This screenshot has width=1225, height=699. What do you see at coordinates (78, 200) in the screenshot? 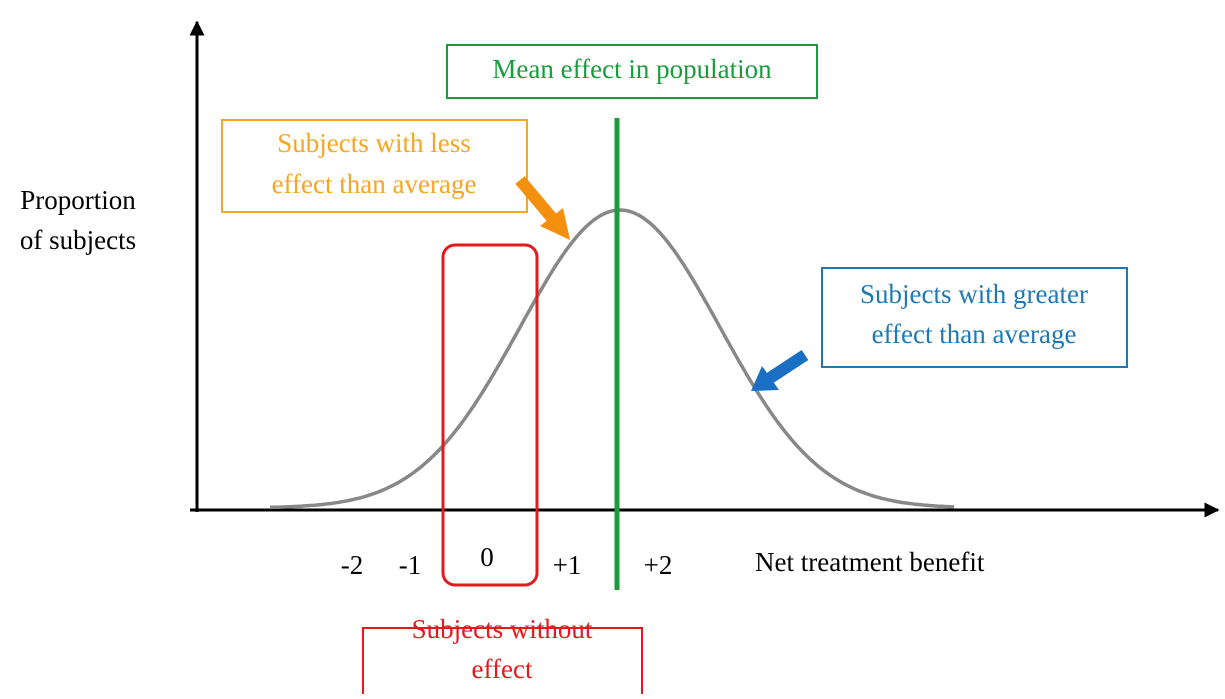
I see `y-axis-label: Proportion` at bounding box center [78, 200].